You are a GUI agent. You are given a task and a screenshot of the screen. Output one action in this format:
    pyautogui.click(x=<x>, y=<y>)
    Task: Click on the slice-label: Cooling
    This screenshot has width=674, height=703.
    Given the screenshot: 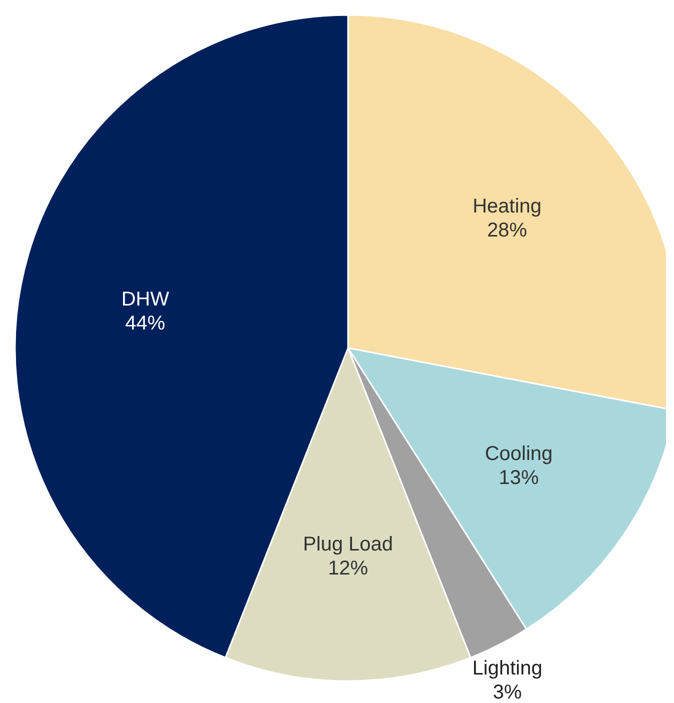 What is the action you would take?
    pyautogui.click(x=518, y=454)
    